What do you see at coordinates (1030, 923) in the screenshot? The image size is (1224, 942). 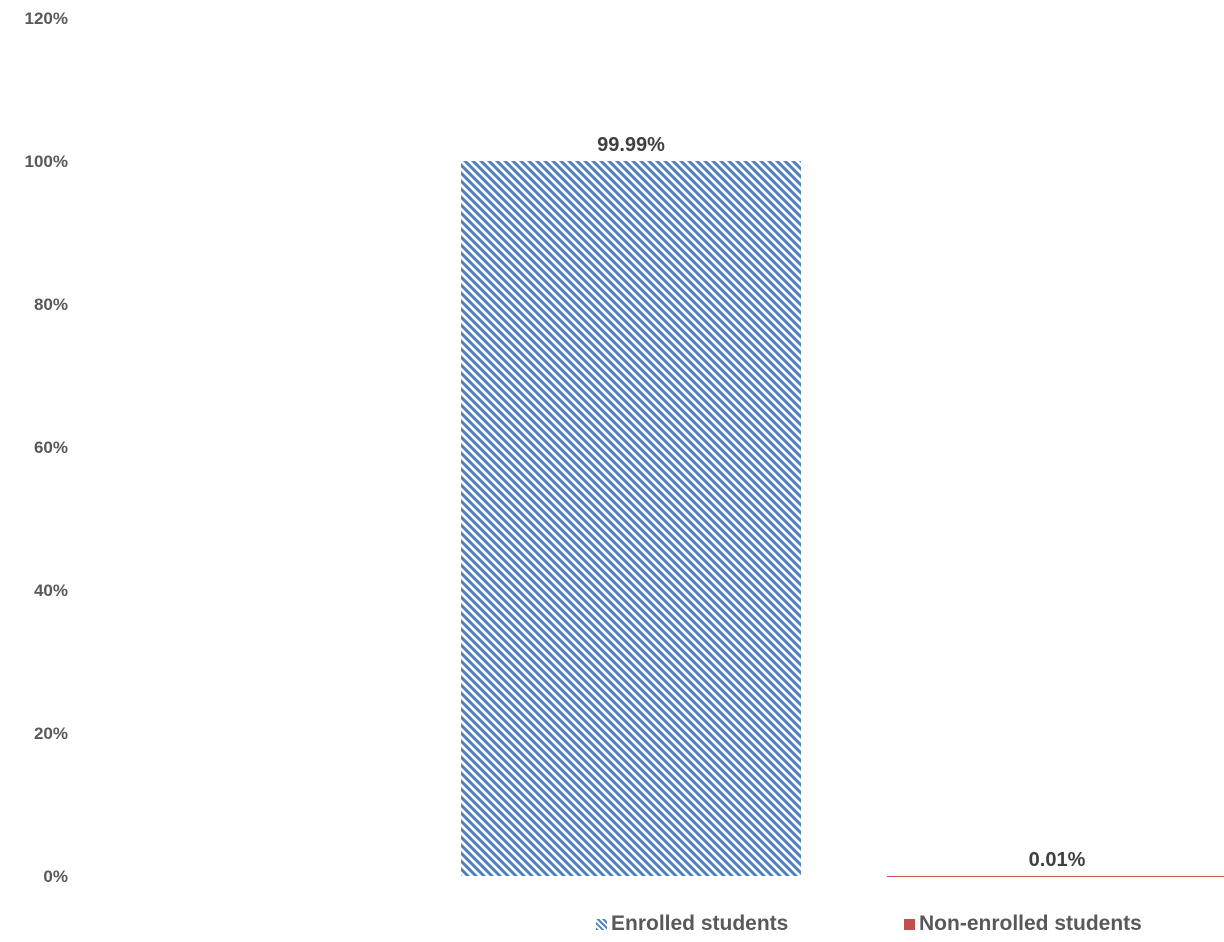 I see `legend-label-non-enrolled: Non-enrolled students` at bounding box center [1030, 923].